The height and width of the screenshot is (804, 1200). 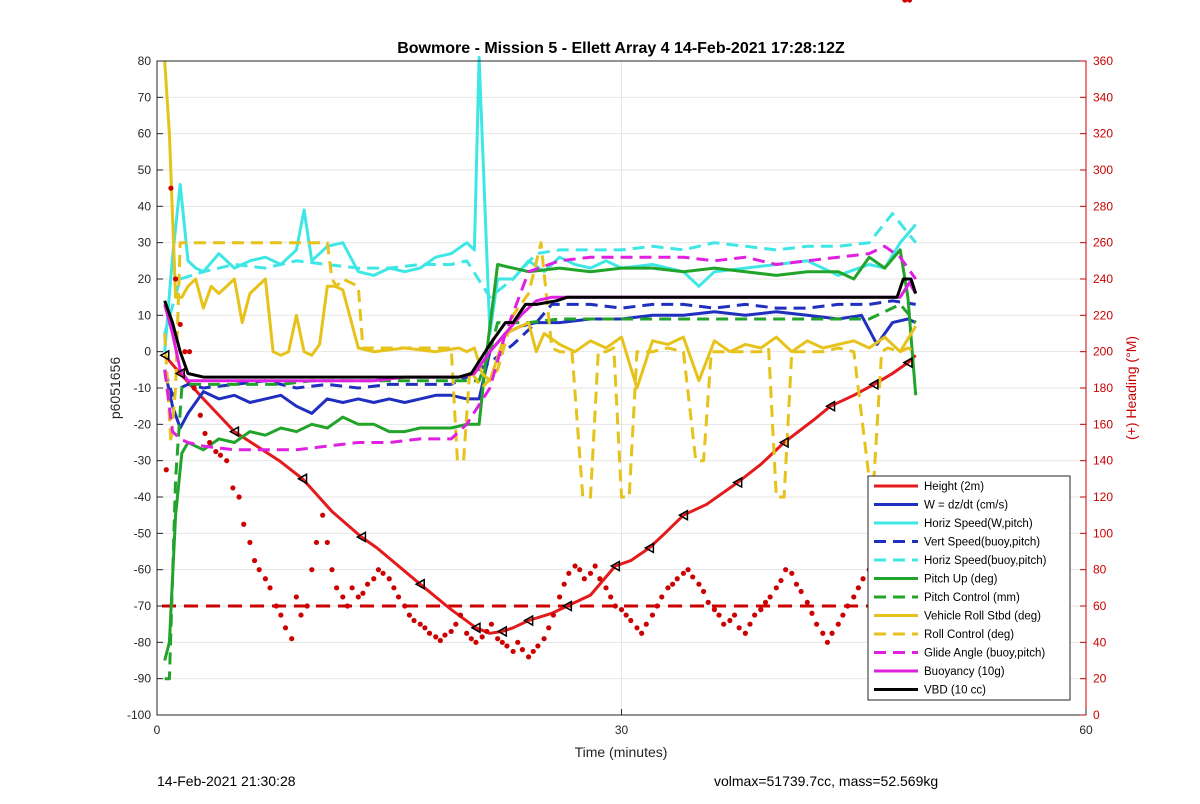 I want to click on series-vbd-10-cc, so click(x=540, y=328).